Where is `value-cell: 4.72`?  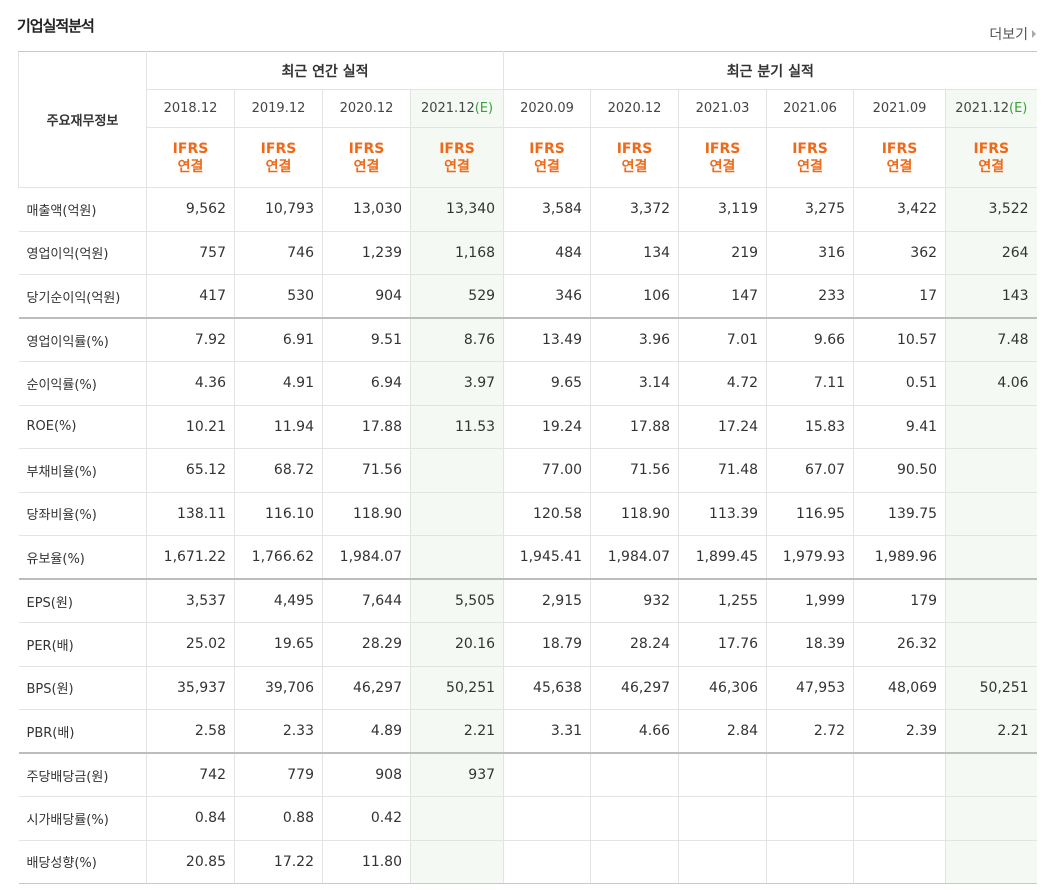 value-cell: 4.72 is located at coordinates (723, 383).